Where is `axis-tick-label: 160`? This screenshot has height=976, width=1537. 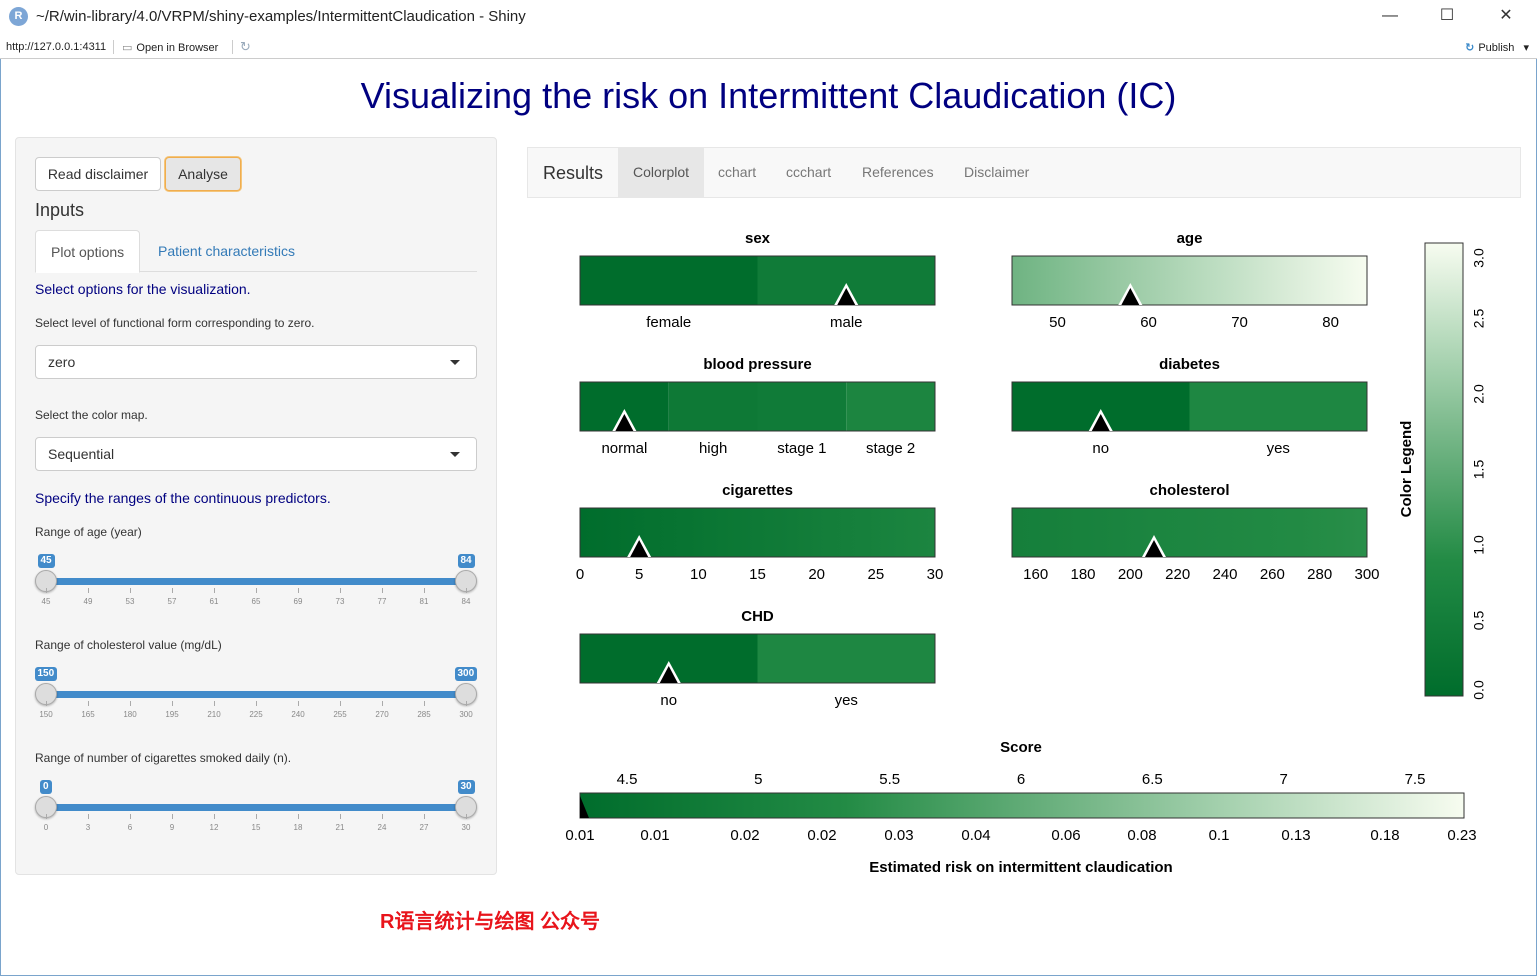 axis-tick-label: 160 is located at coordinates (1035, 574).